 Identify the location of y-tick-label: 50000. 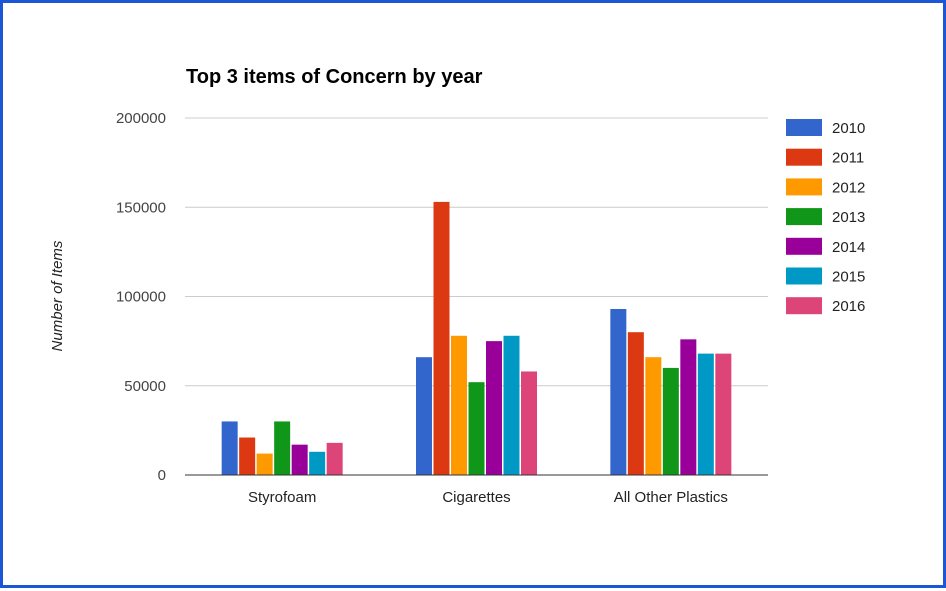
(145, 386).